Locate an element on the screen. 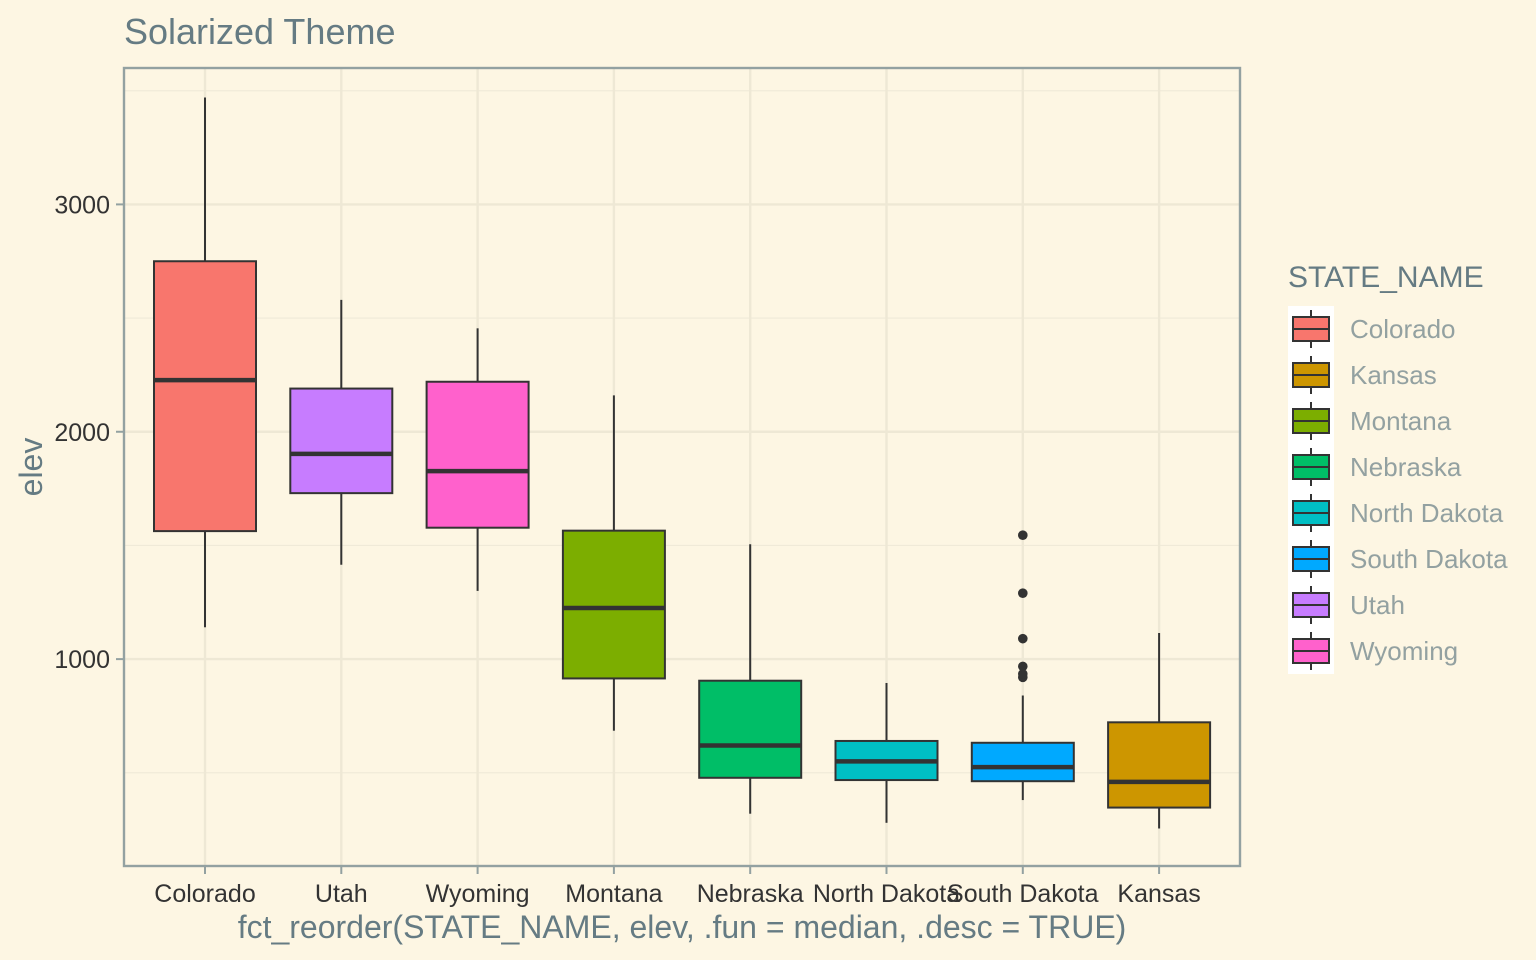 The height and width of the screenshot is (960, 1536). box-kansas is located at coordinates (1159, 730).